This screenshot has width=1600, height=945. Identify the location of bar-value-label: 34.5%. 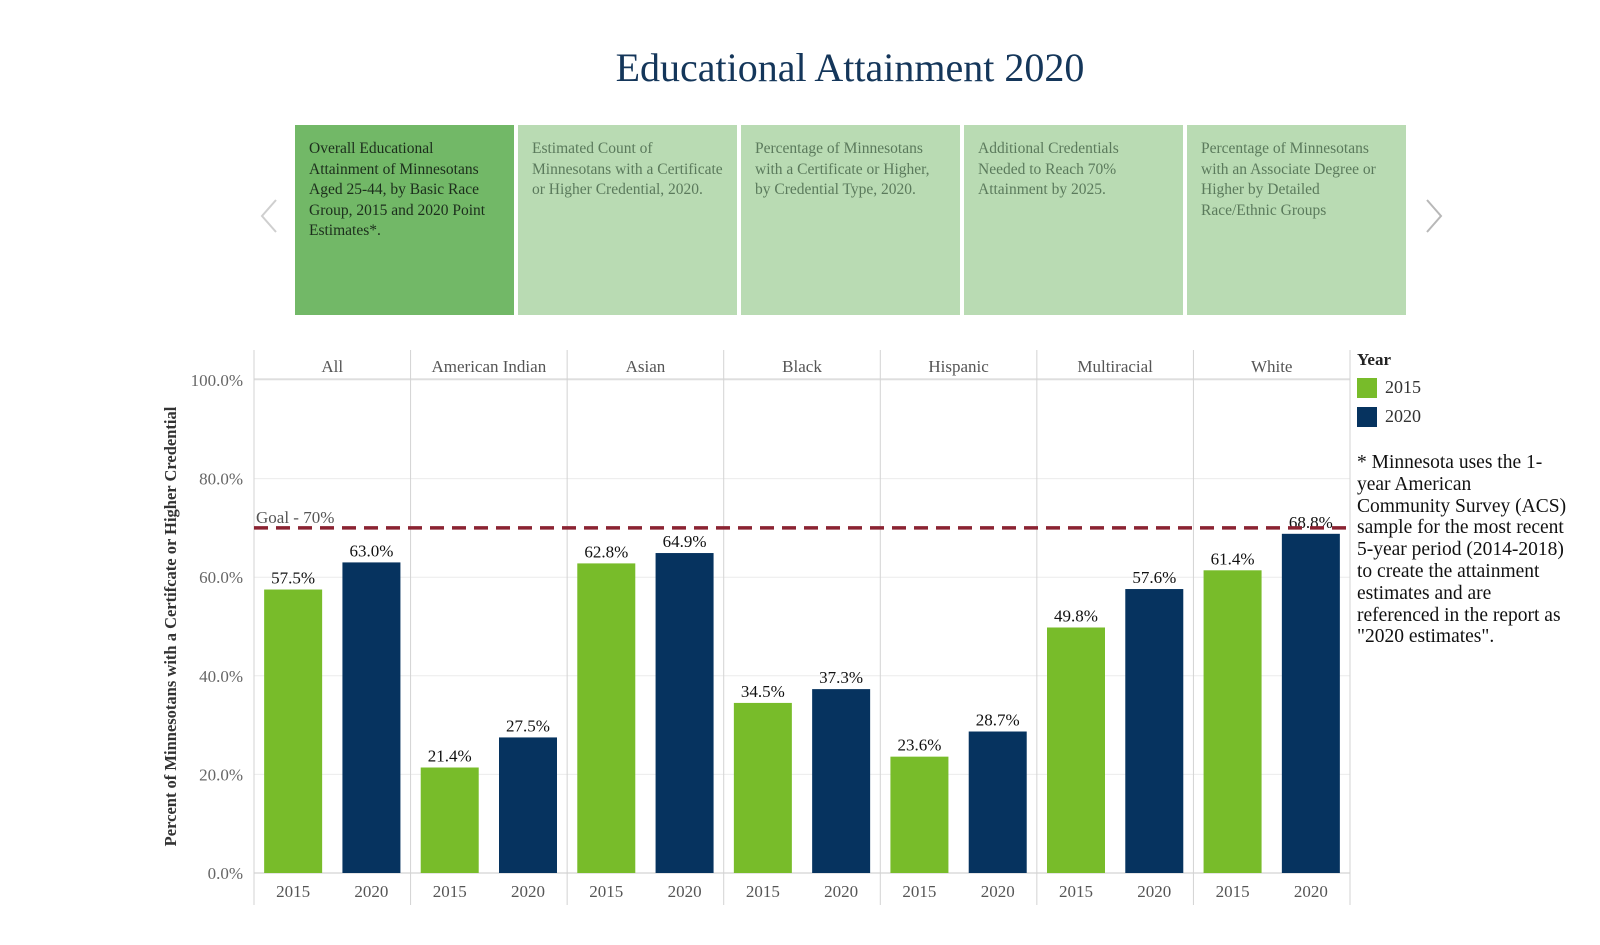
(763, 691).